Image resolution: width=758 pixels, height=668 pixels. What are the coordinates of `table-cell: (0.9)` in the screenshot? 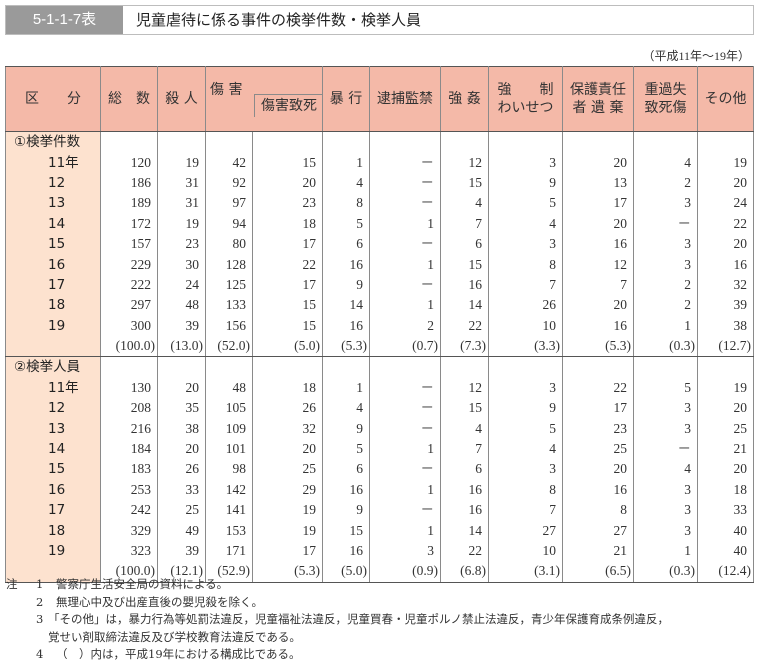 It's located at (405, 572).